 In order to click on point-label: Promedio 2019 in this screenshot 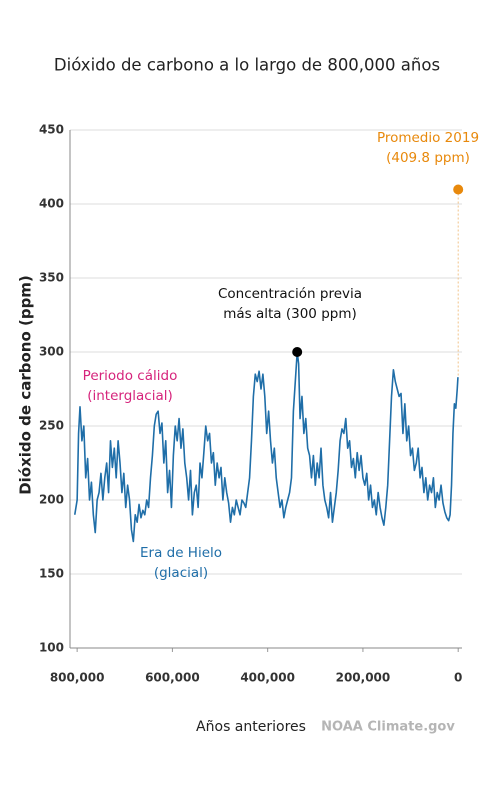, I will do `click(428, 138)`.